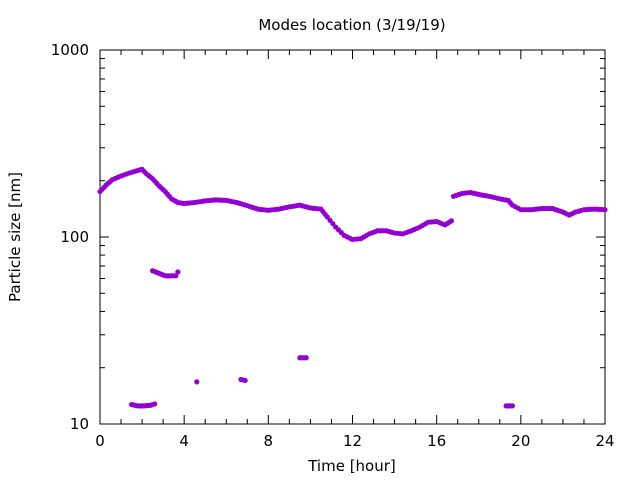  I want to click on x-tick-label: 8, so click(269, 441).